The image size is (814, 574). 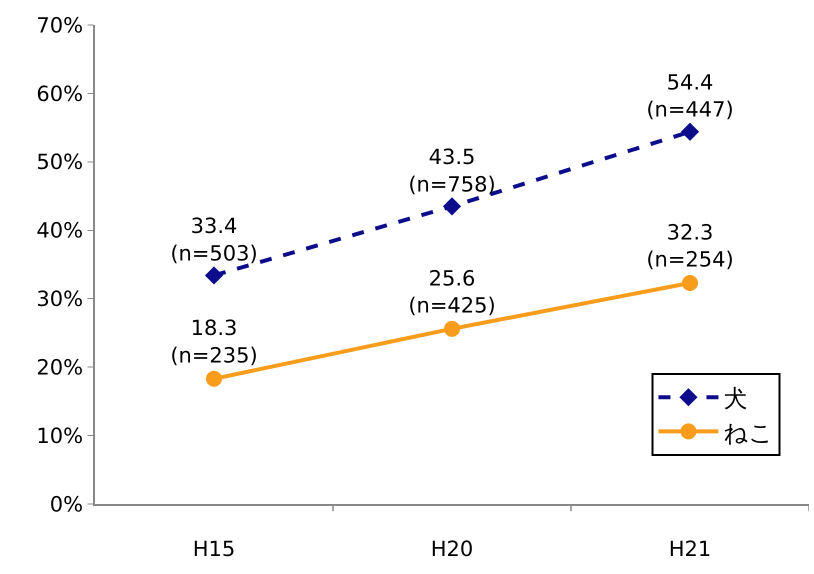 I want to click on y-tick-label: 70%, so click(x=60, y=25).